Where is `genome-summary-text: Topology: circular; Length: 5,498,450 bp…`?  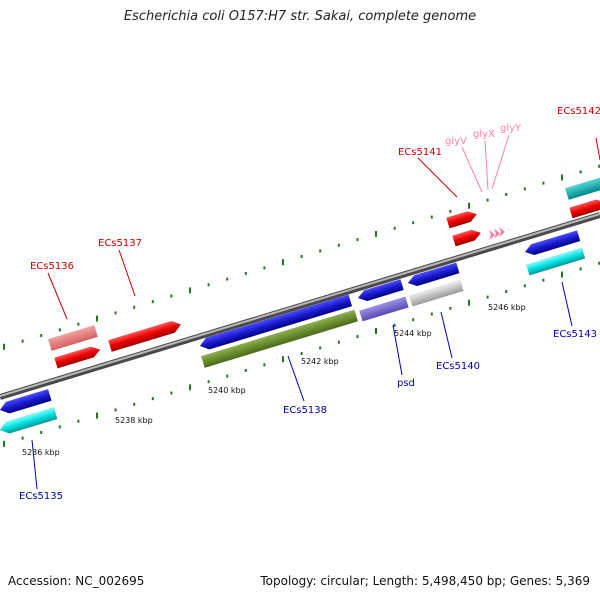 genome-summary-text: Topology: circular; Length: 5,498,450 bp… is located at coordinates (425, 581).